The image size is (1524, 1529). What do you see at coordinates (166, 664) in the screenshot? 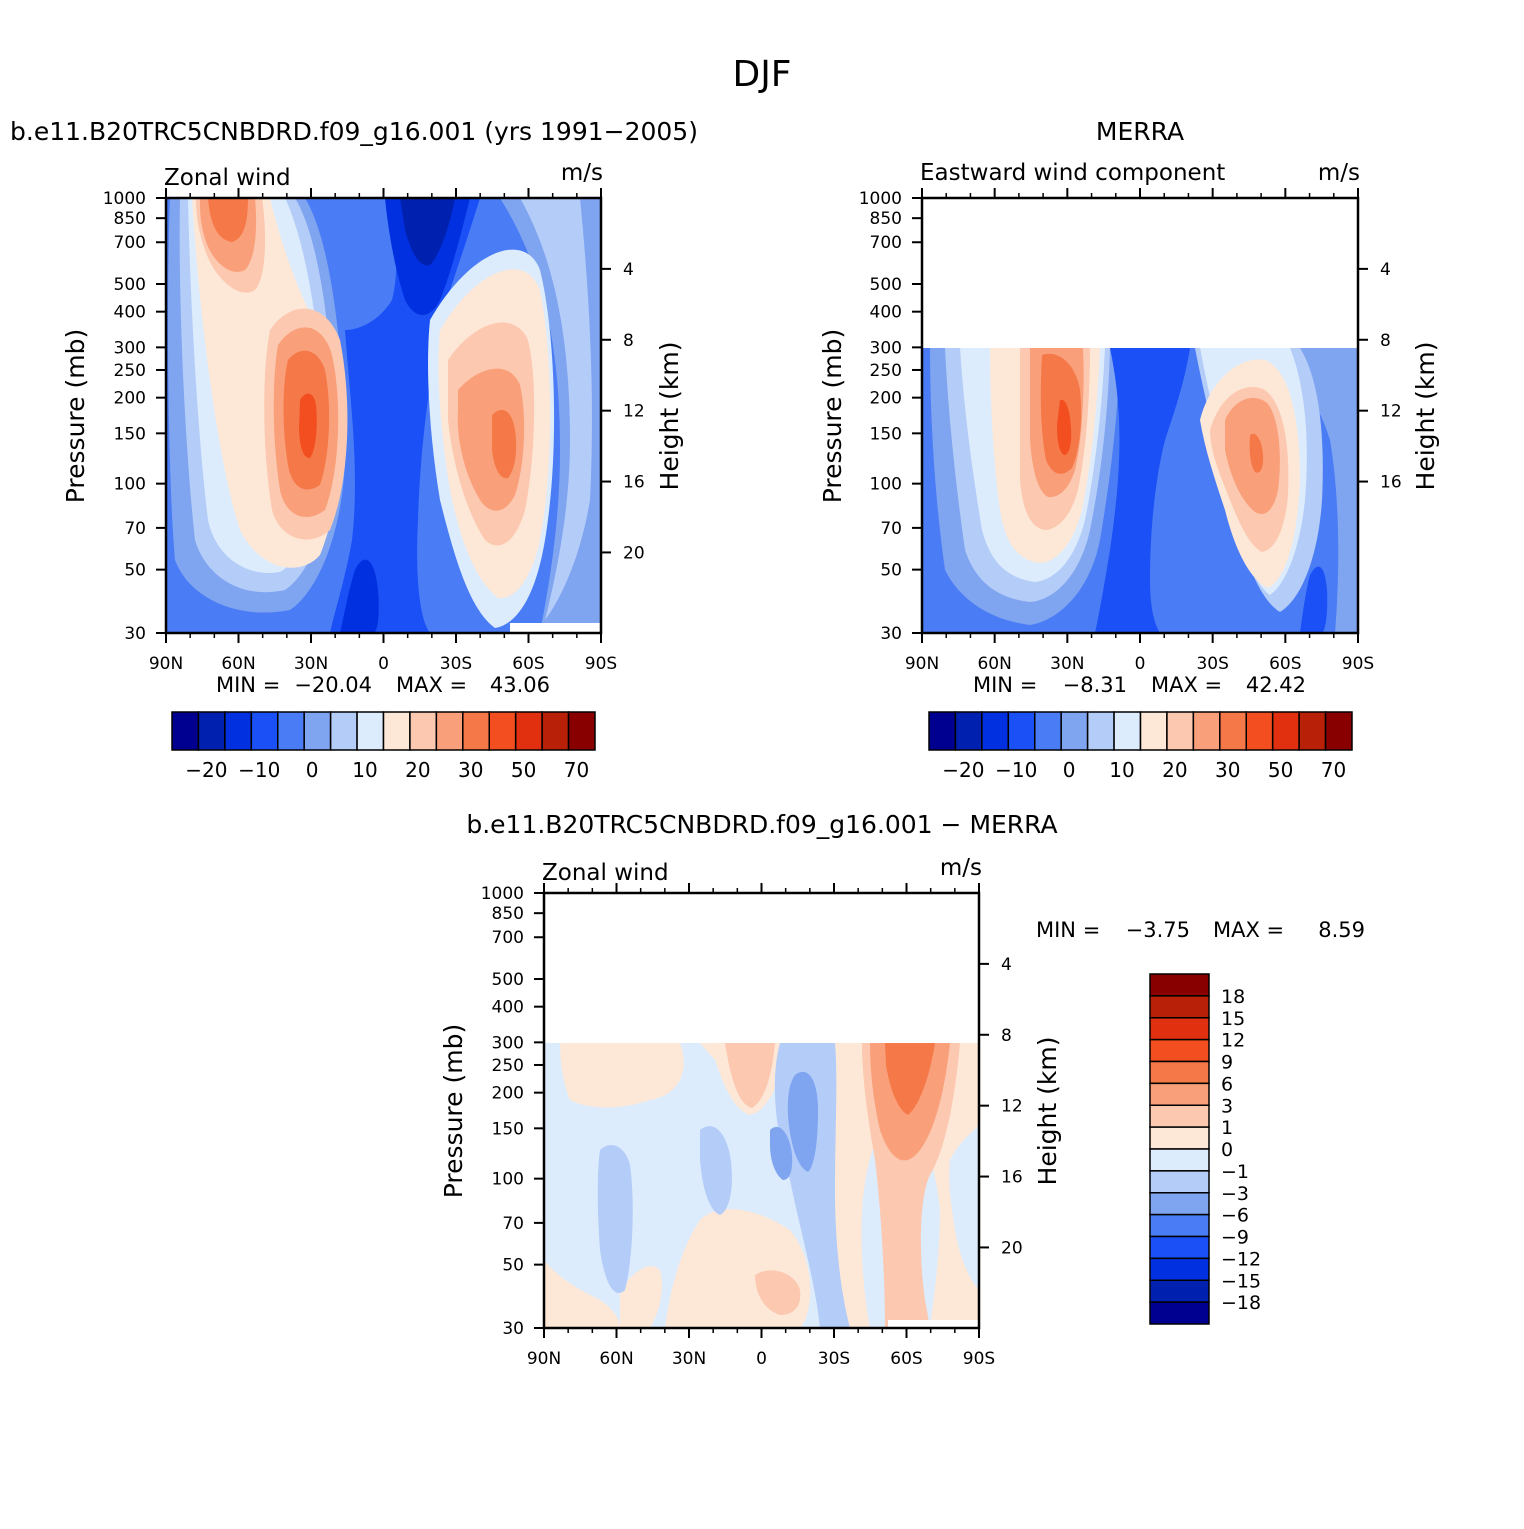
I see `x-tick-label: 90N` at bounding box center [166, 664].